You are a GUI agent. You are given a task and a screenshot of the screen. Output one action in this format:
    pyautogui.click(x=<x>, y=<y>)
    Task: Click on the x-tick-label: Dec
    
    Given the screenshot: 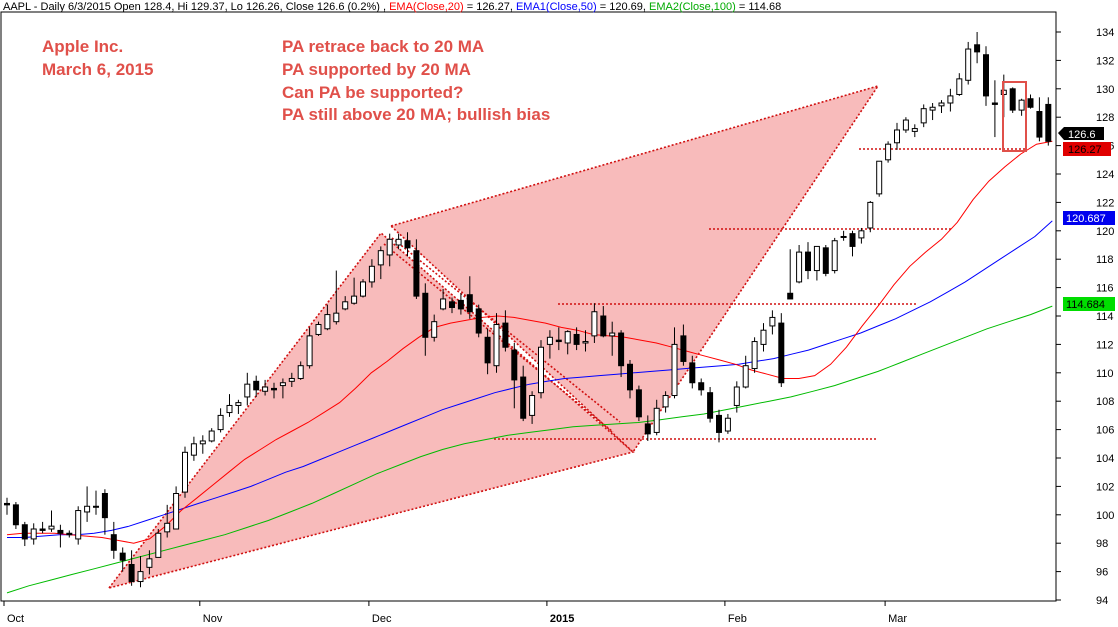 What is the action you would take?
    pyautogui.click(x=382, y=619)
    